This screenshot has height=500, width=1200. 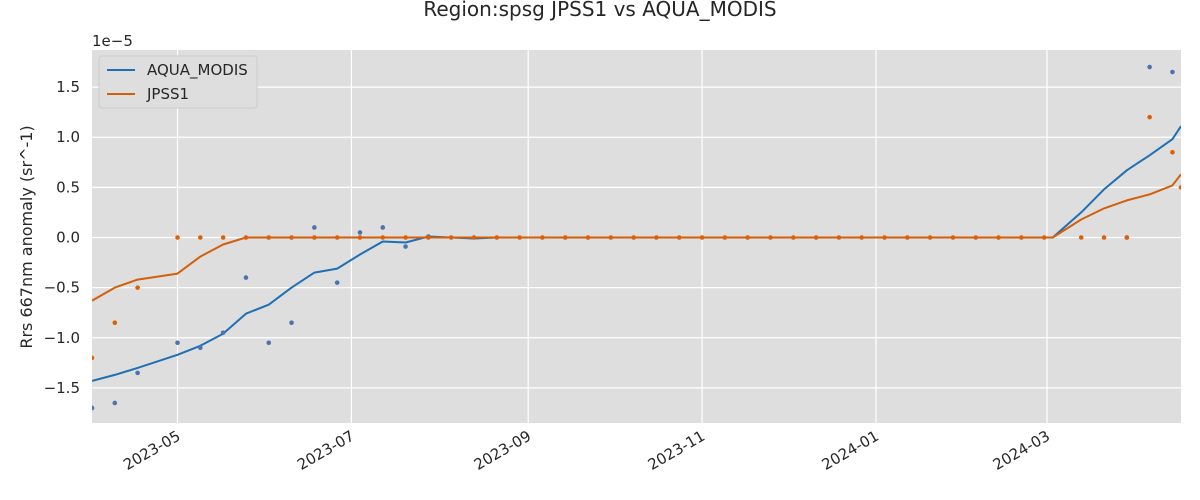 I want to click on x-tick-label: 2024-01, so click(x=850, y=450).